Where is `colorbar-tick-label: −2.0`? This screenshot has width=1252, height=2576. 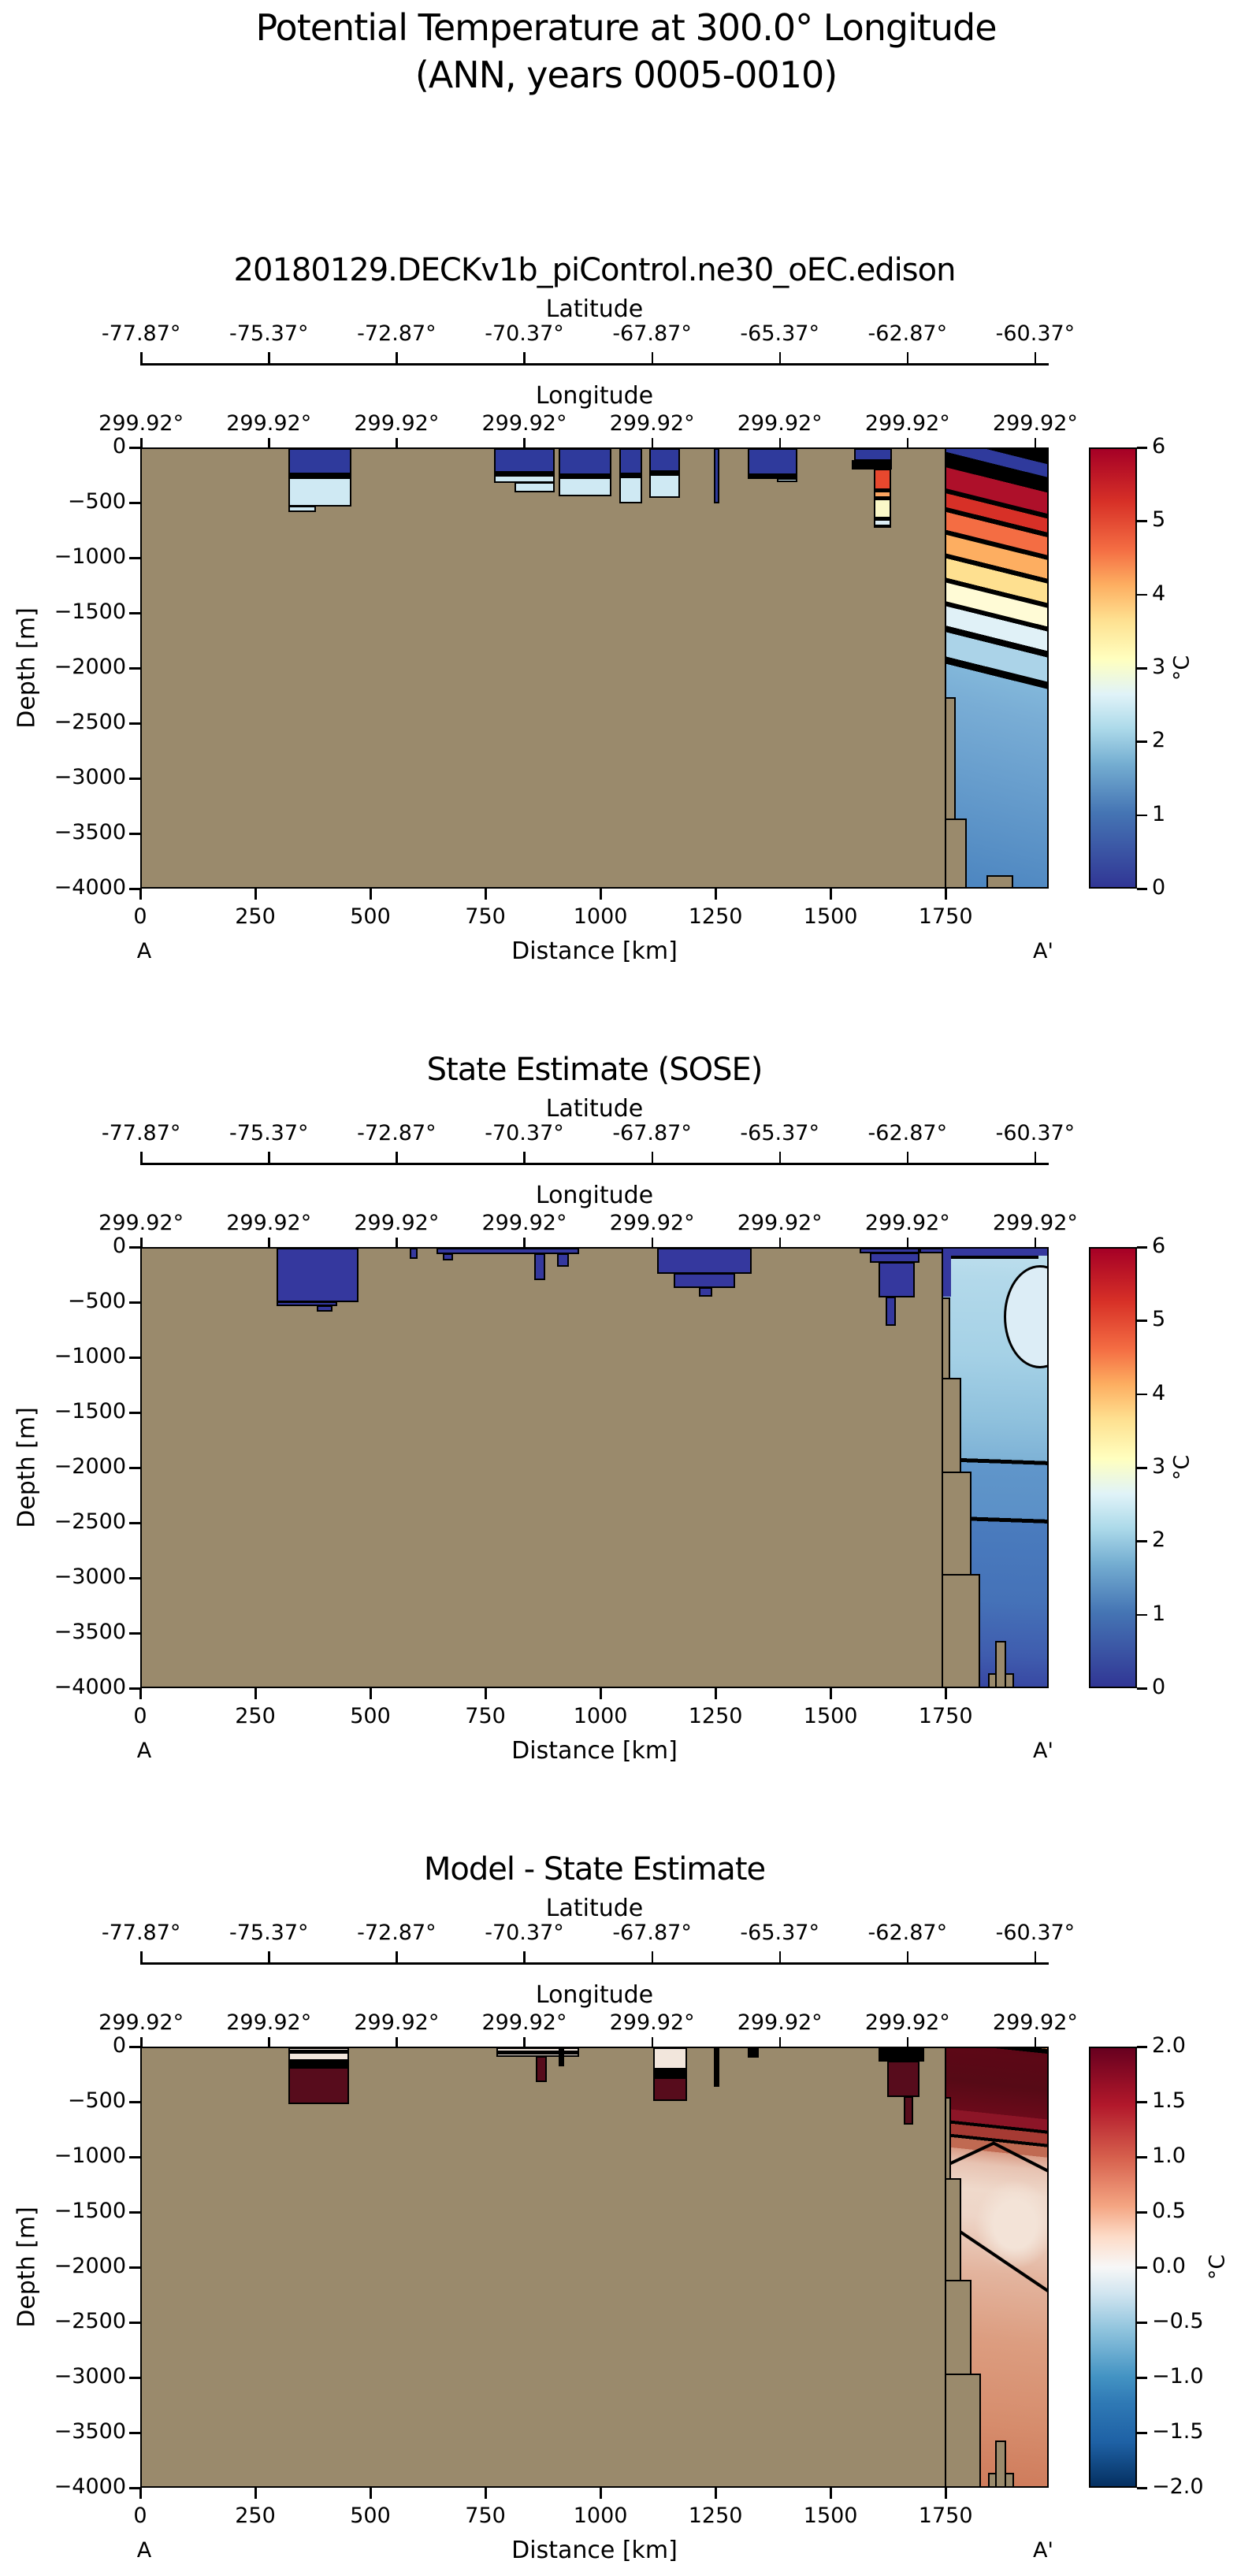
colorbar-tick-label: −2.0 is located at coordinates (1178, 2486).